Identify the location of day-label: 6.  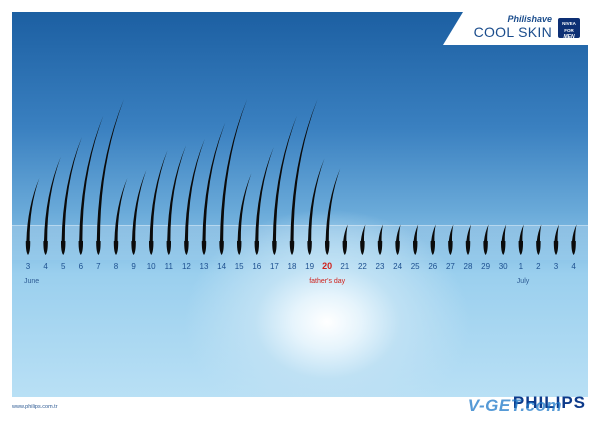
(81, 266).